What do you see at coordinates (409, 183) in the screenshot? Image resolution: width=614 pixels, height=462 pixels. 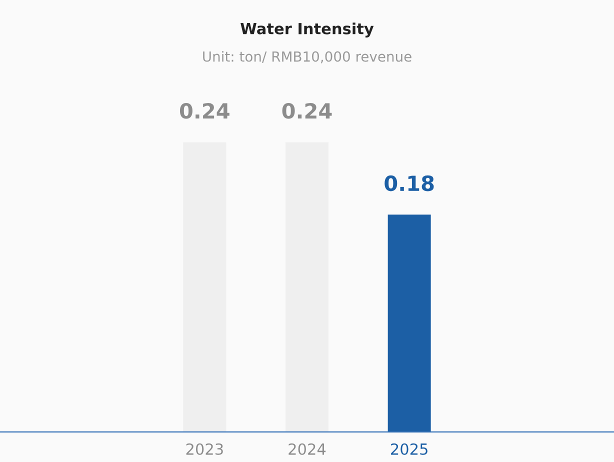 I see `data-label: 0.18` at bounding box center [409, 183].